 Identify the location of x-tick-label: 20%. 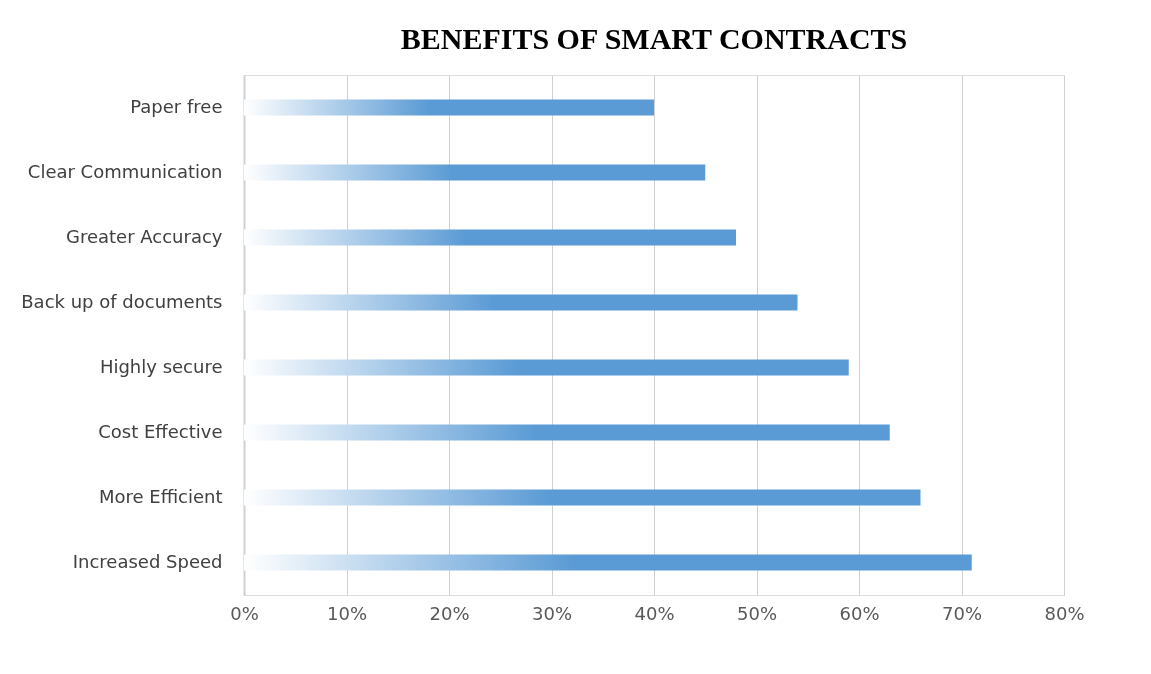
(449, 613).